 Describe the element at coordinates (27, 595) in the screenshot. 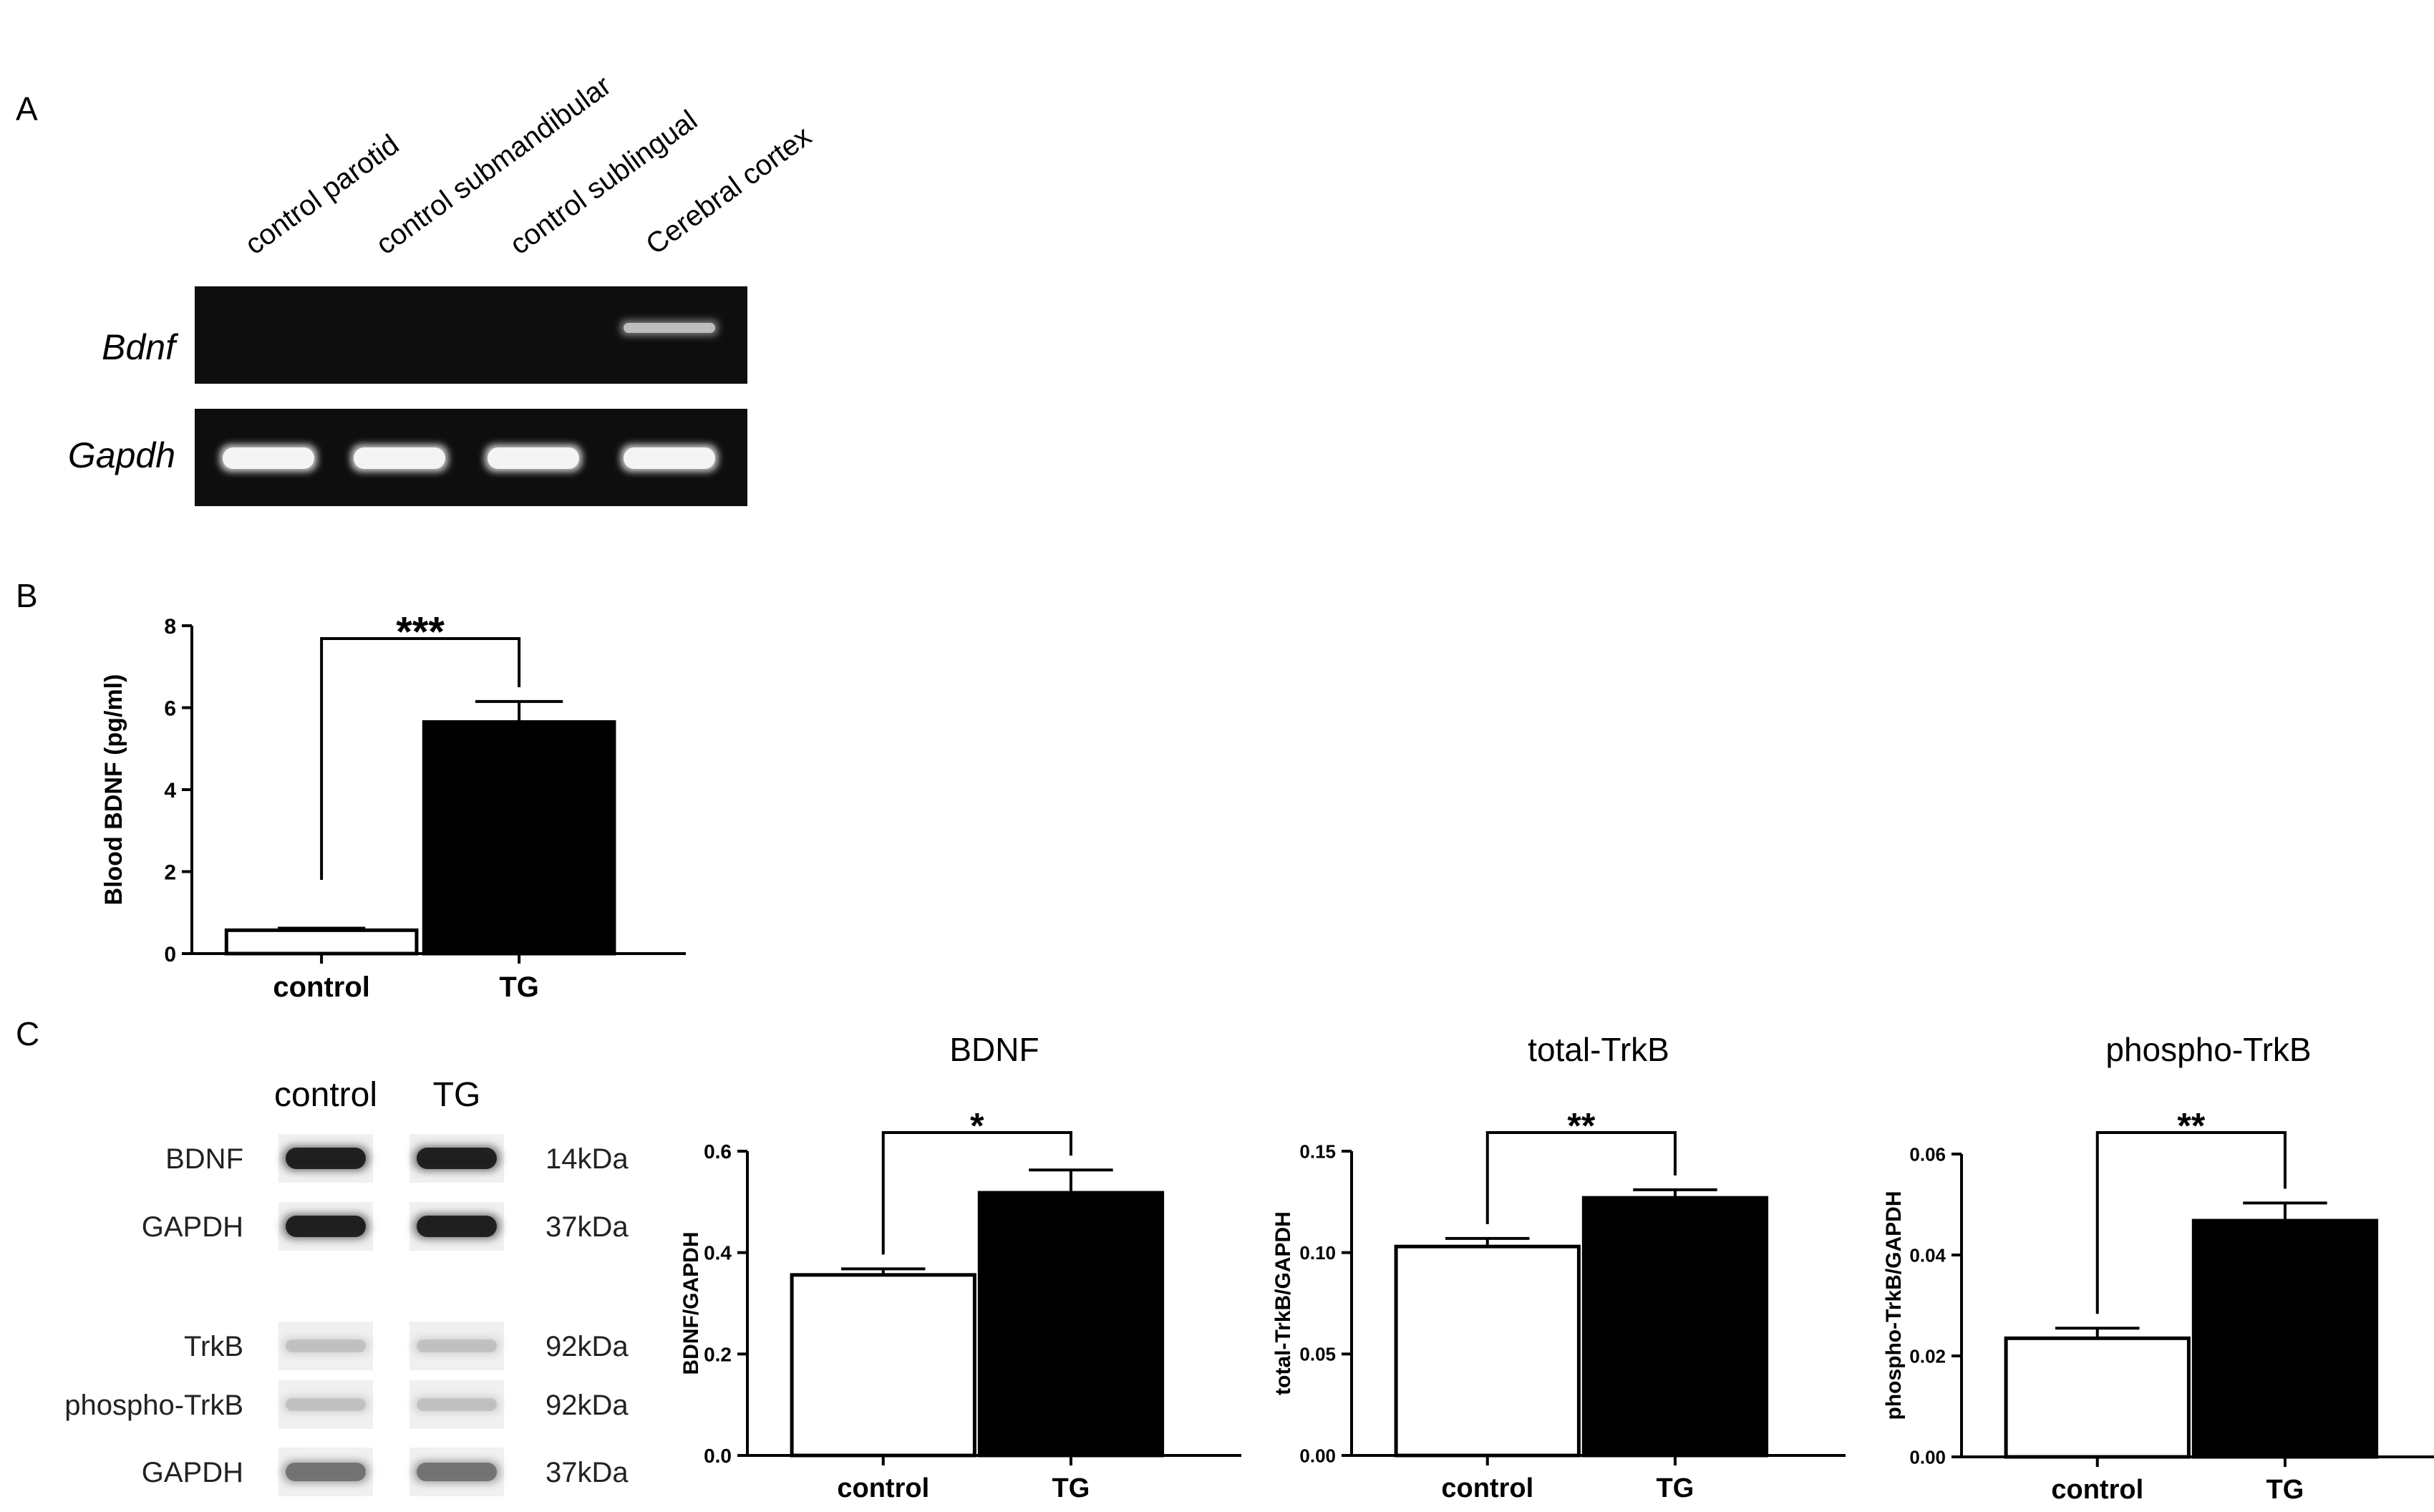

I see `panel-label-b: B` at that location.